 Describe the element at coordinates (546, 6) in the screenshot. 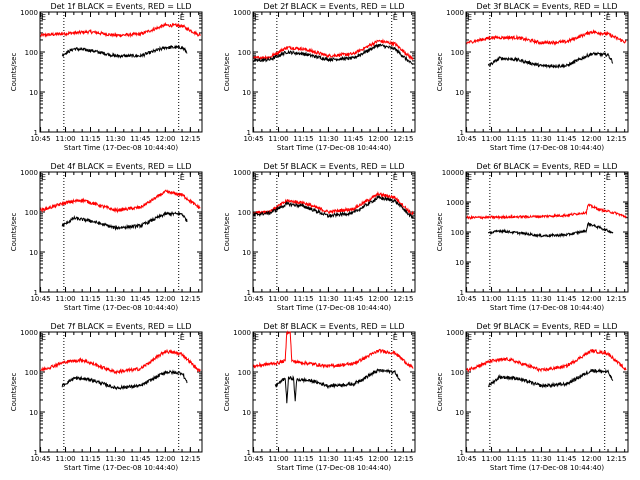

I see `panel-title: Det 3f BLACK = Events, RED = LLD` at that location.